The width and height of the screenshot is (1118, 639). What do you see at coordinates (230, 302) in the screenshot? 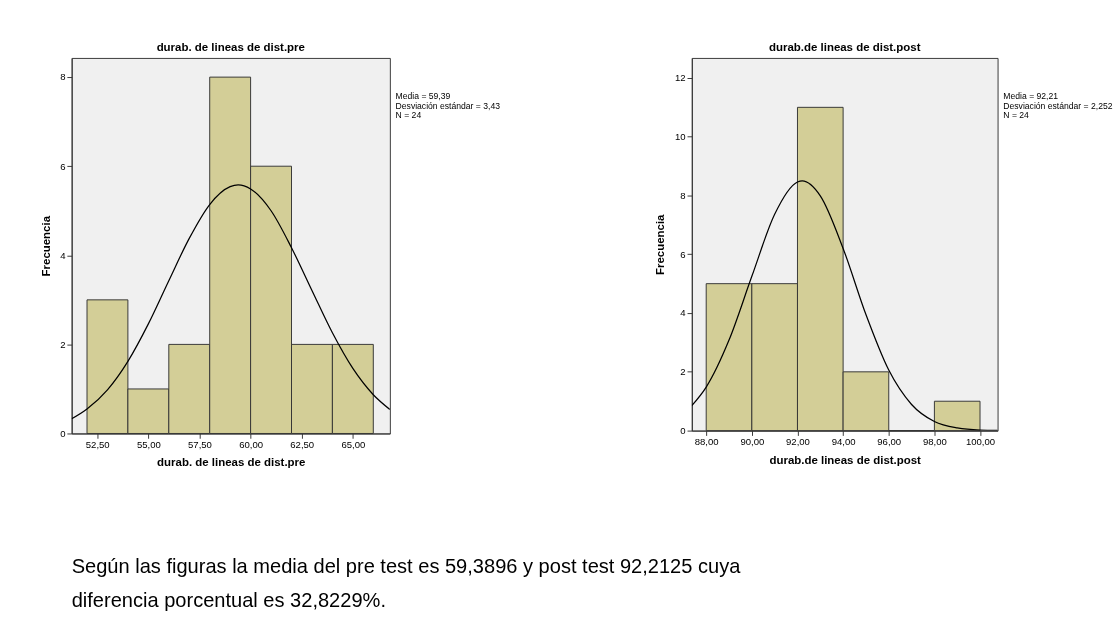
I see `line-series` at bounding box center [230, 302].